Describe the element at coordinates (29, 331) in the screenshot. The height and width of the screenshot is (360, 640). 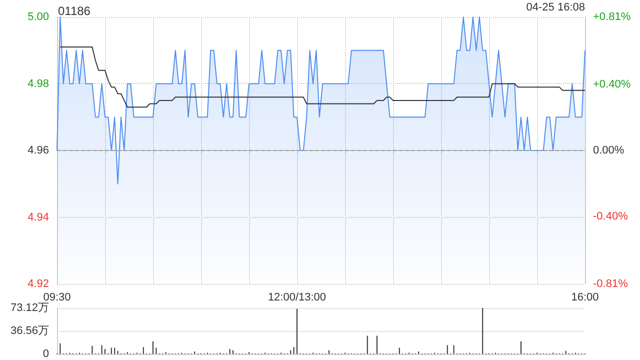
I see `y-tick-label: 36.56万` at that location.